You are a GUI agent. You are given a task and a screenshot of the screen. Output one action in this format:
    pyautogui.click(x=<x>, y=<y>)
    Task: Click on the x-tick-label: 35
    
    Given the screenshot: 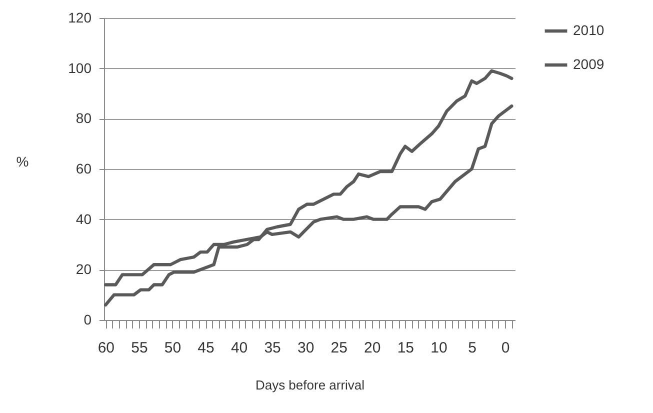 What is the action you would take?
    pyautogui.click(x=272, y=348)
    